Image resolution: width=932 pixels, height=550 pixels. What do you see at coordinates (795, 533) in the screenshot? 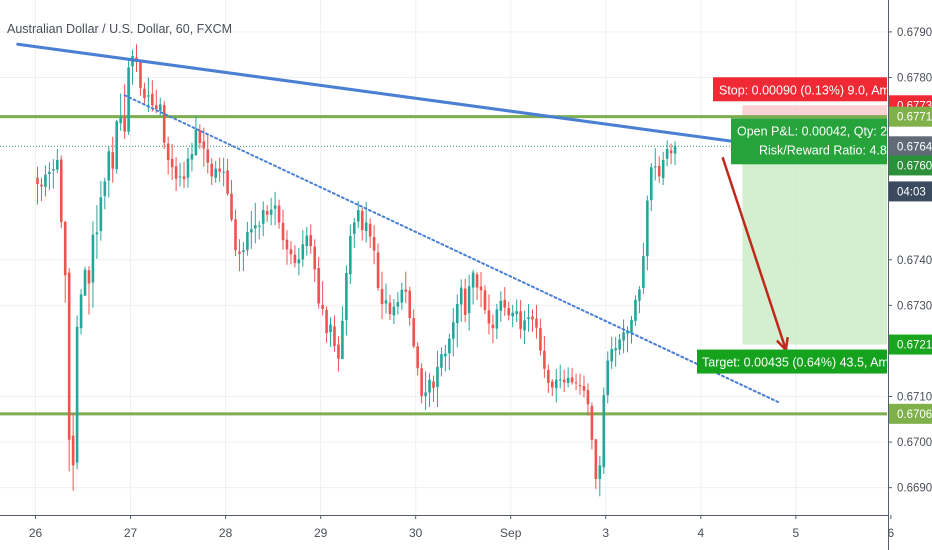
I see `time-tick-label: 5` at bounding box center [795, 533].